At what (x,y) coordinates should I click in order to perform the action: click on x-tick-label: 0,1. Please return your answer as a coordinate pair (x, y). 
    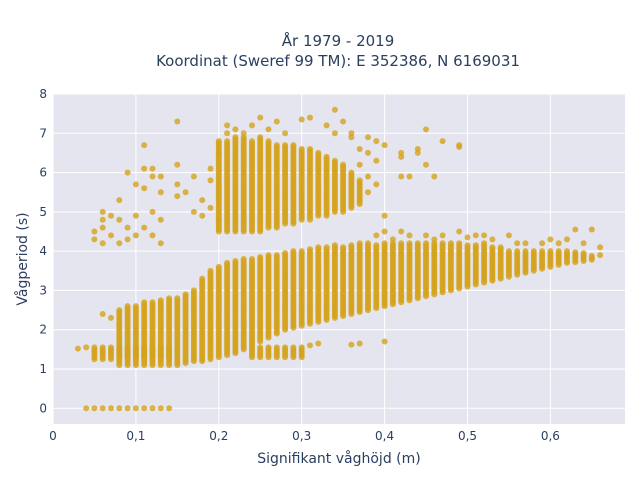
    Looking at the image, I should click on (135, 436).